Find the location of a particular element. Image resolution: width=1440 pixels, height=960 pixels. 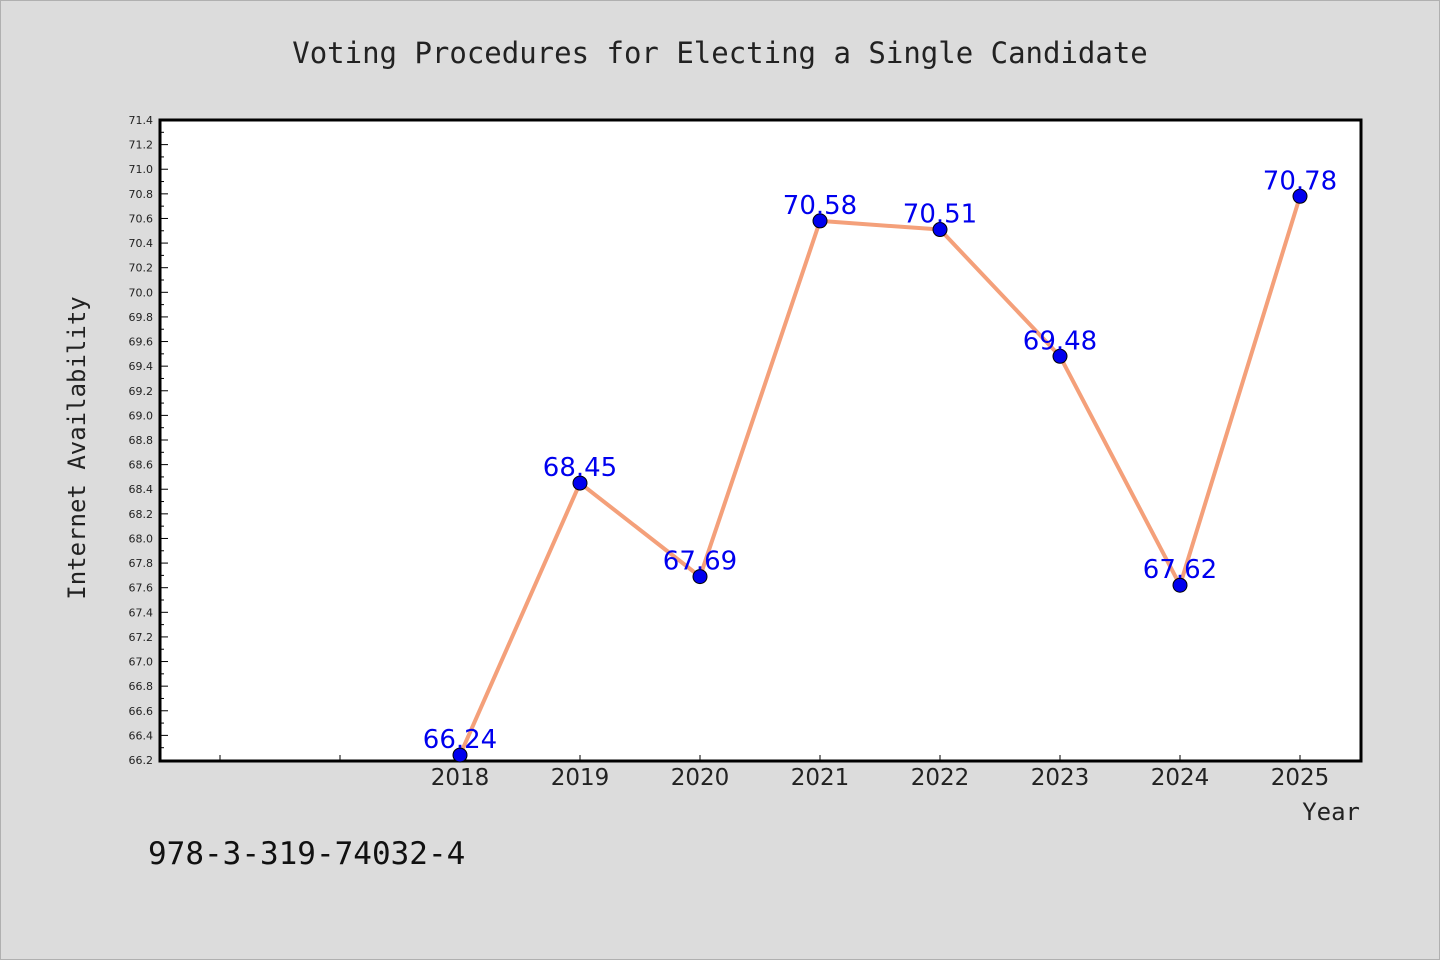

x-tick-label: 2021 is located at coordinates (820, 778).